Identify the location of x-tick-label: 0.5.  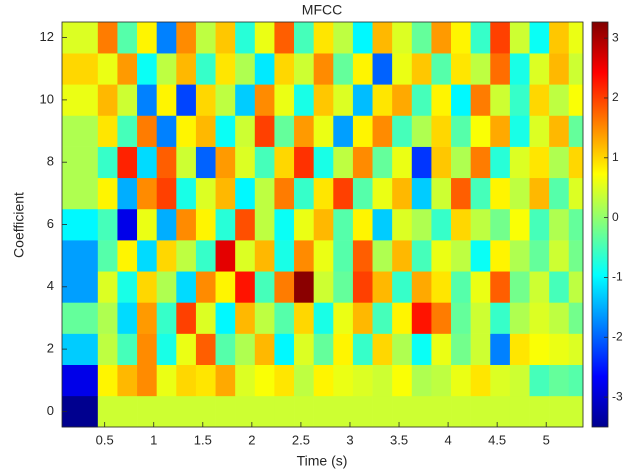
(105, 439).